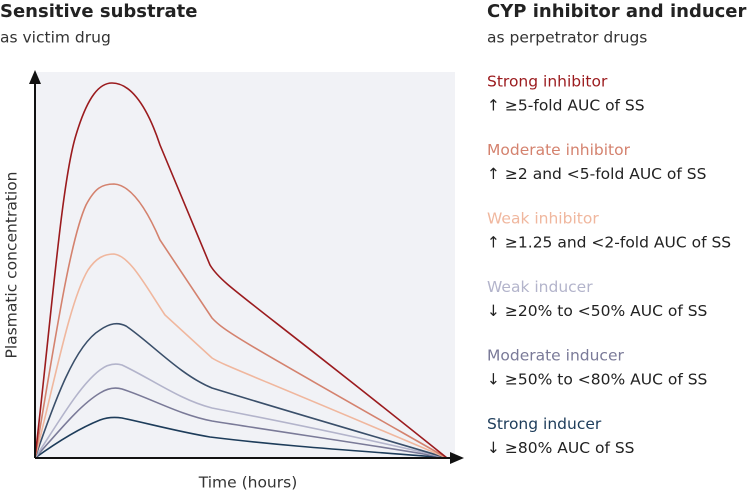  What do you see at coordinates (543, 219) in the screenshot?
I see `legend-name: Weak inhibitor` at bounding box center [543, 219].